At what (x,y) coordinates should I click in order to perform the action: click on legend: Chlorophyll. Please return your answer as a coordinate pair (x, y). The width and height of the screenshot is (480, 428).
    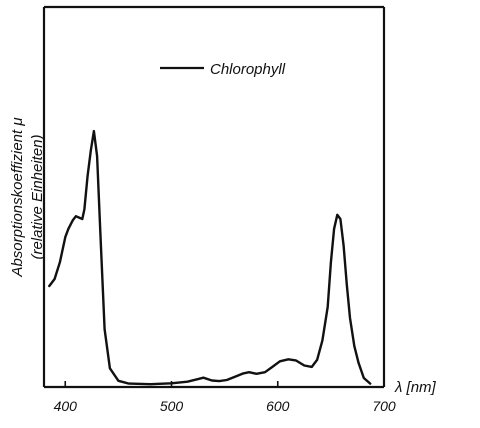
    Looking at the image, I should click on (223, 69).